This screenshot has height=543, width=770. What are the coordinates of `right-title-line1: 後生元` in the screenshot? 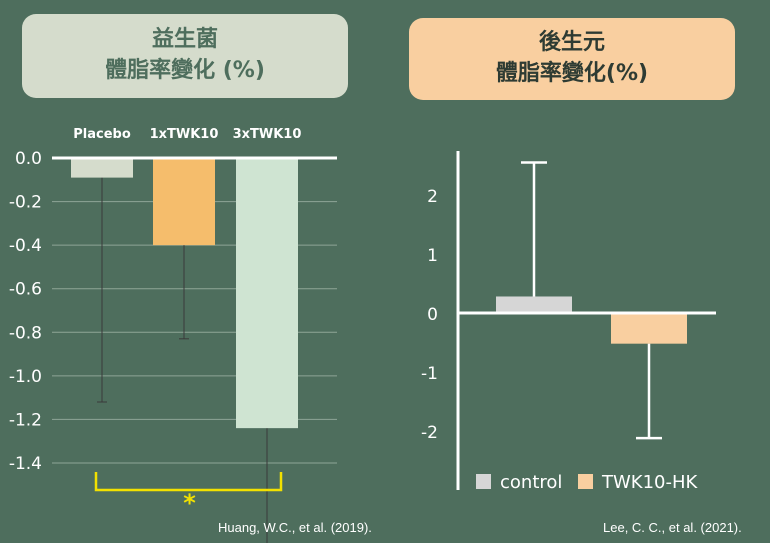 It's located at (571, 43).